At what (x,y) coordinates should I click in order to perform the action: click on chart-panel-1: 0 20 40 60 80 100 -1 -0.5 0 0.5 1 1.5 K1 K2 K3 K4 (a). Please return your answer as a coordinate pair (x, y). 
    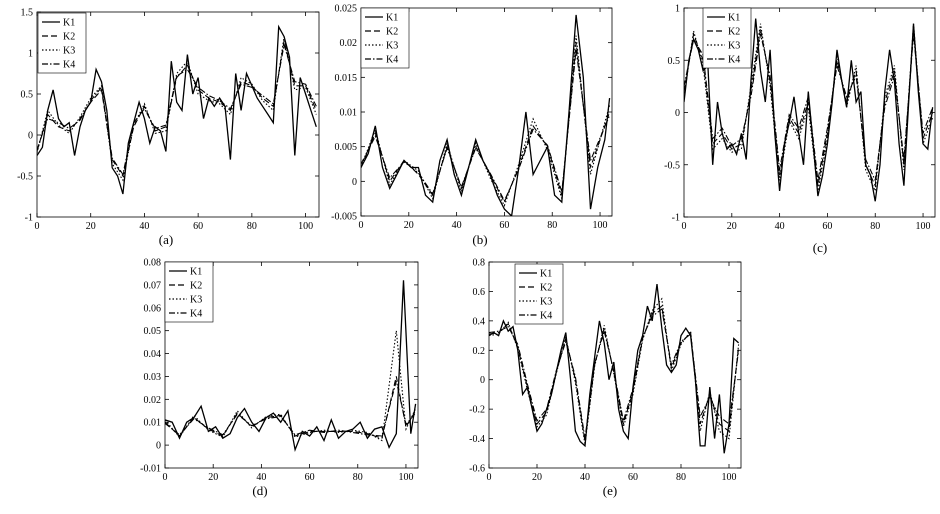
    Looking at the image, I should click on (168, 127).